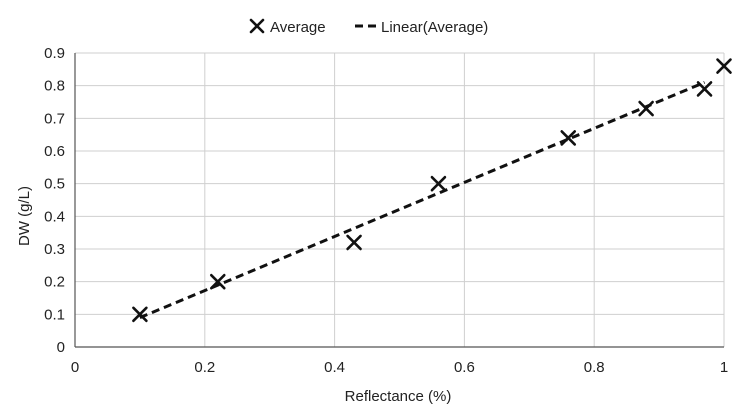 Image resolution: width=733 pixels, height=405 pixels. What do you see at coordinates (724, 367) in the screenshot?
I see `x-tick-label: 1` at bounding box center [724, 367].